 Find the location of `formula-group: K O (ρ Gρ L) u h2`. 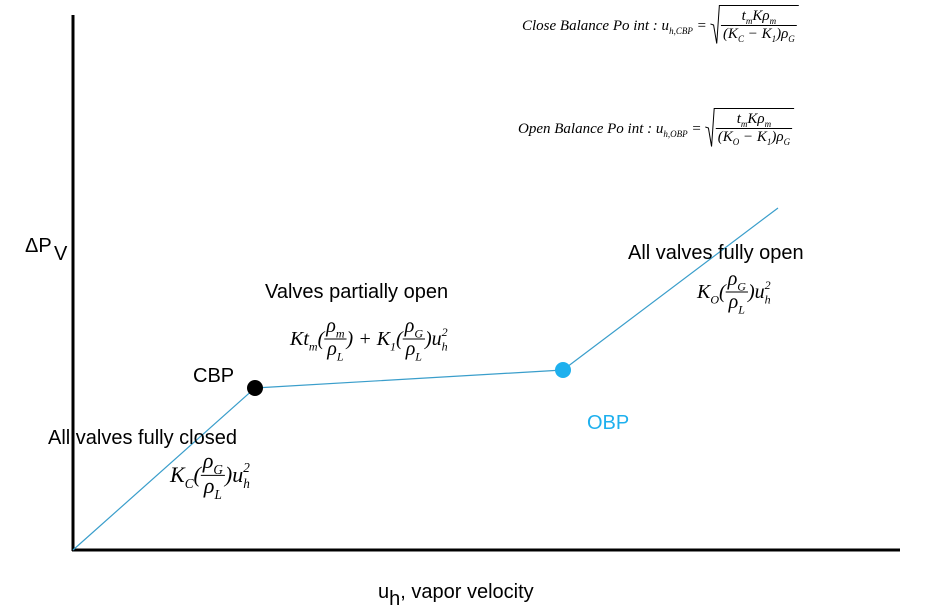

formula-group: K O (ρ Gρ L) u h2 is located at coordinates (733, 292).